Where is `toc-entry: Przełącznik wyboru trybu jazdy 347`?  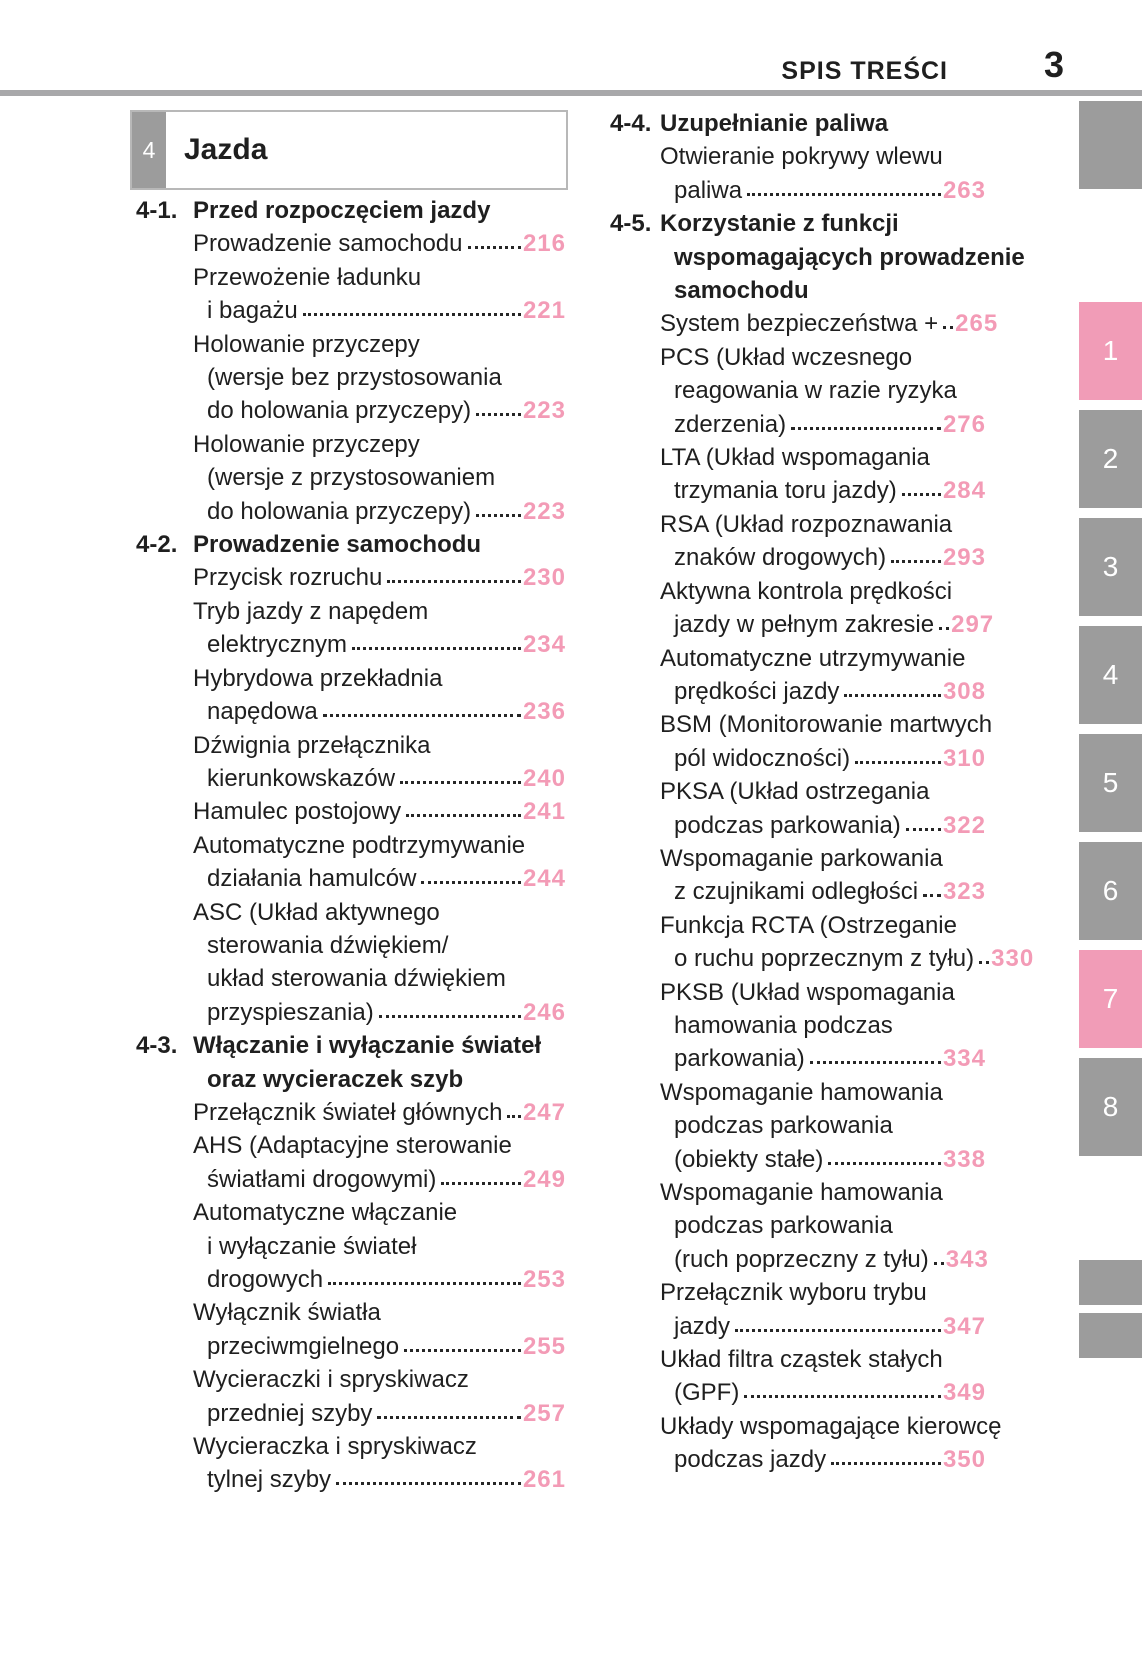 toc-entry: Przełącznik wyboru trybu jazdy 347 is located at coordinates (798, 1309).